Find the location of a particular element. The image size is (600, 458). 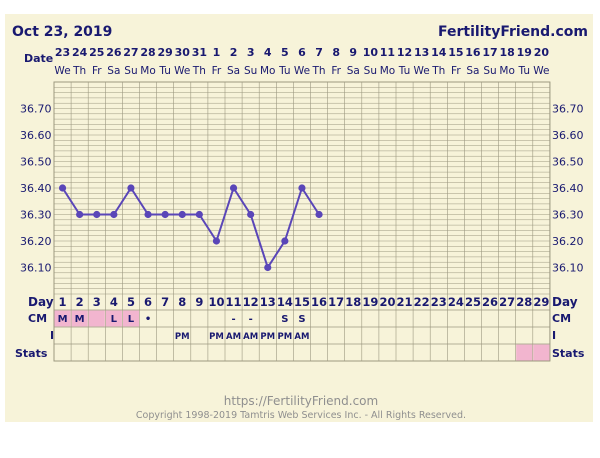

cm-entry: • is located at coordinates (148, 319).